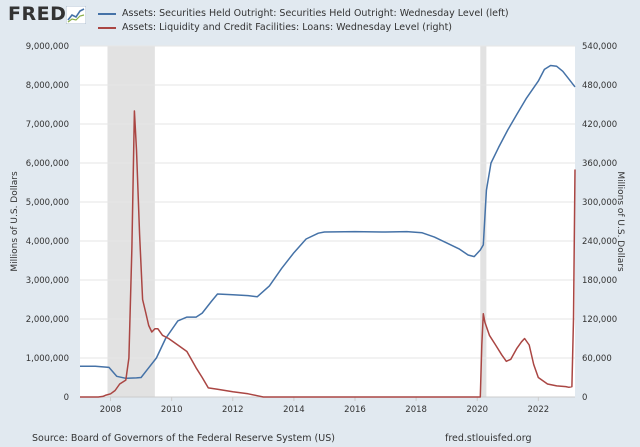  Describe the element at coordinates (599, 164) in the screenshot. I see `y-right-tick-label: 360,000` at that location.